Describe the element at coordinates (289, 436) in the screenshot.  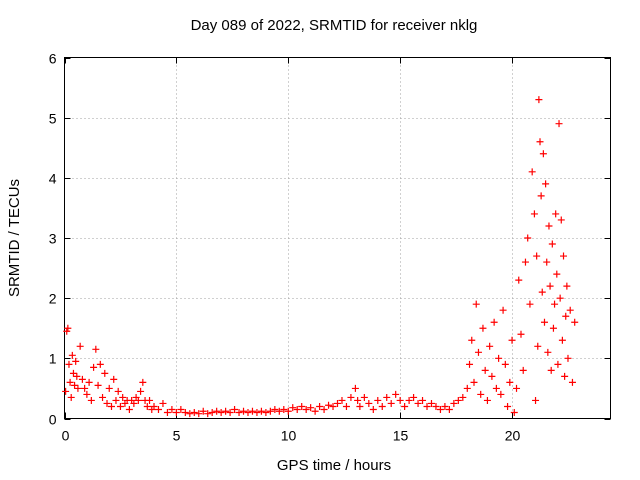
I see `x-tick-label: 10` at that location.